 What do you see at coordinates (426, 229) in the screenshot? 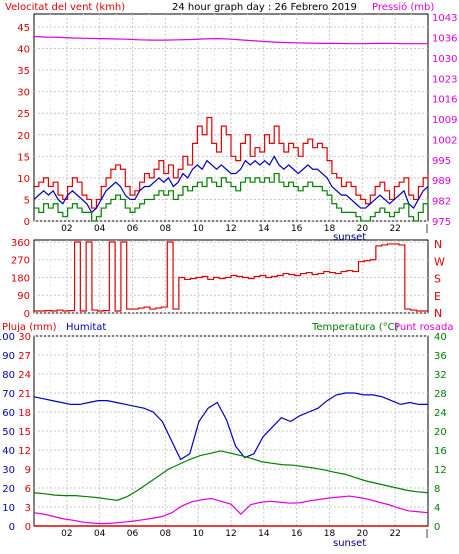
I see `x-tick-end: |` at bounding box center [426, 229].